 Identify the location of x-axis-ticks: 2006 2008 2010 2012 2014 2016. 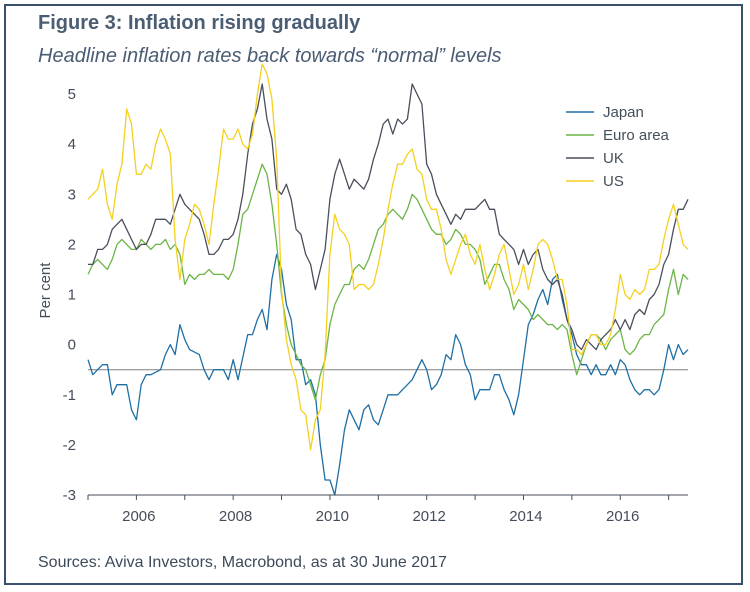
(378, 510).